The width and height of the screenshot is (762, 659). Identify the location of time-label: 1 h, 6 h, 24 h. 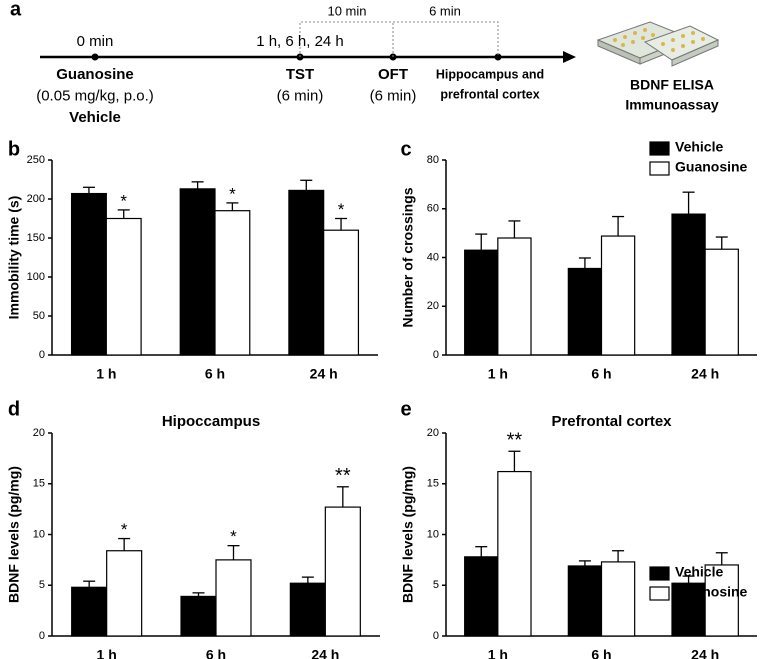
(300, 41).